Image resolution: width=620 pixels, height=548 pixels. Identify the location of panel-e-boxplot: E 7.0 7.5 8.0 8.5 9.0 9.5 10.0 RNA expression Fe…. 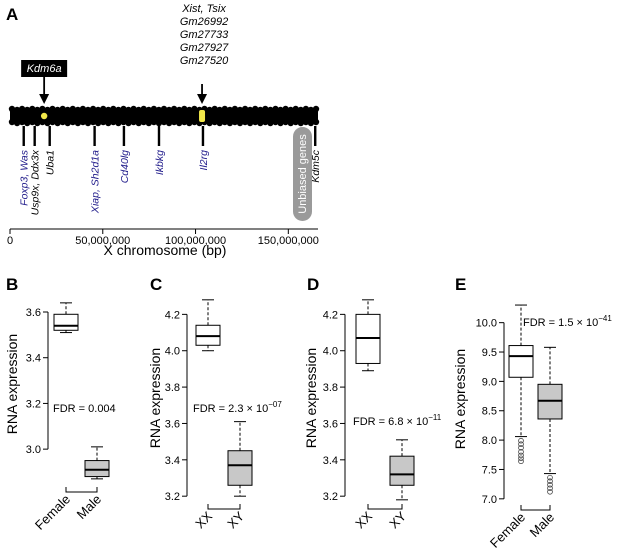
(532, 411).